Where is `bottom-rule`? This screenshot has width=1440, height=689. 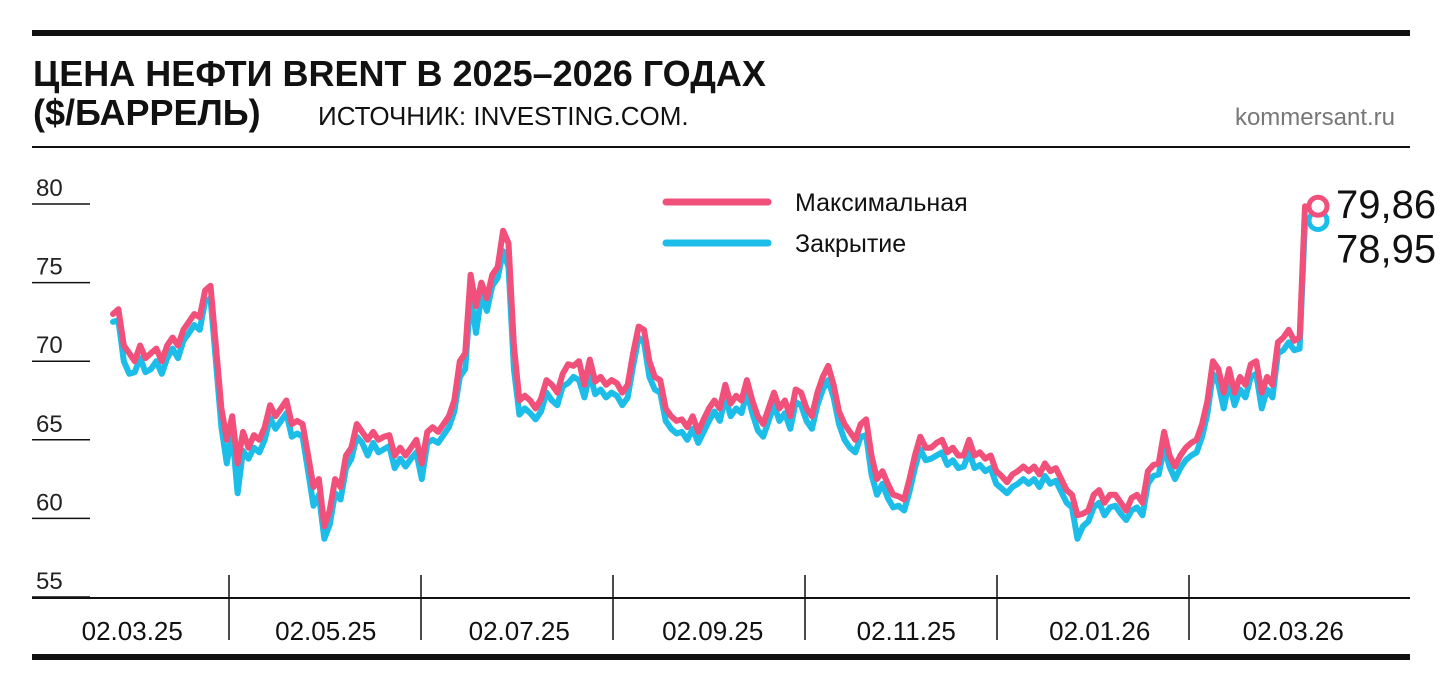 bottom-rule is located at coordinates (721, 657).